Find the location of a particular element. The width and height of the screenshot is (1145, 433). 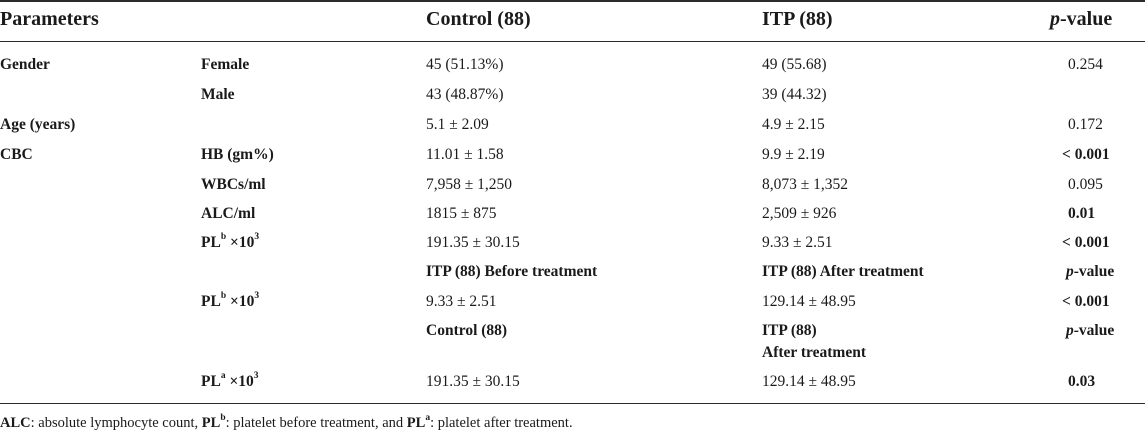

row-p-value: 0.01 is located at coordinates (1082, 213).